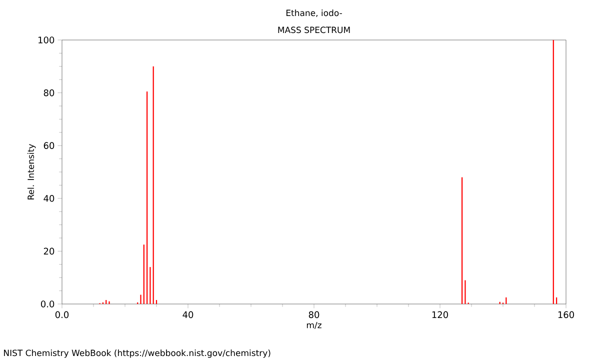 The width and height of the screenshot is (600, 360). I want to click on text: NIST Chemistry WebBook (https://webbook.nist.gov/chemistry), so click(137, 354).